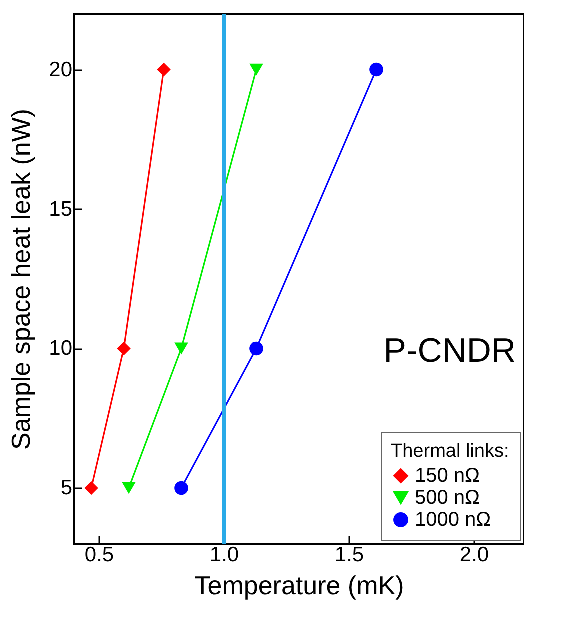  I want to click on legend-label: 150 nΩ, so click(447, 476).